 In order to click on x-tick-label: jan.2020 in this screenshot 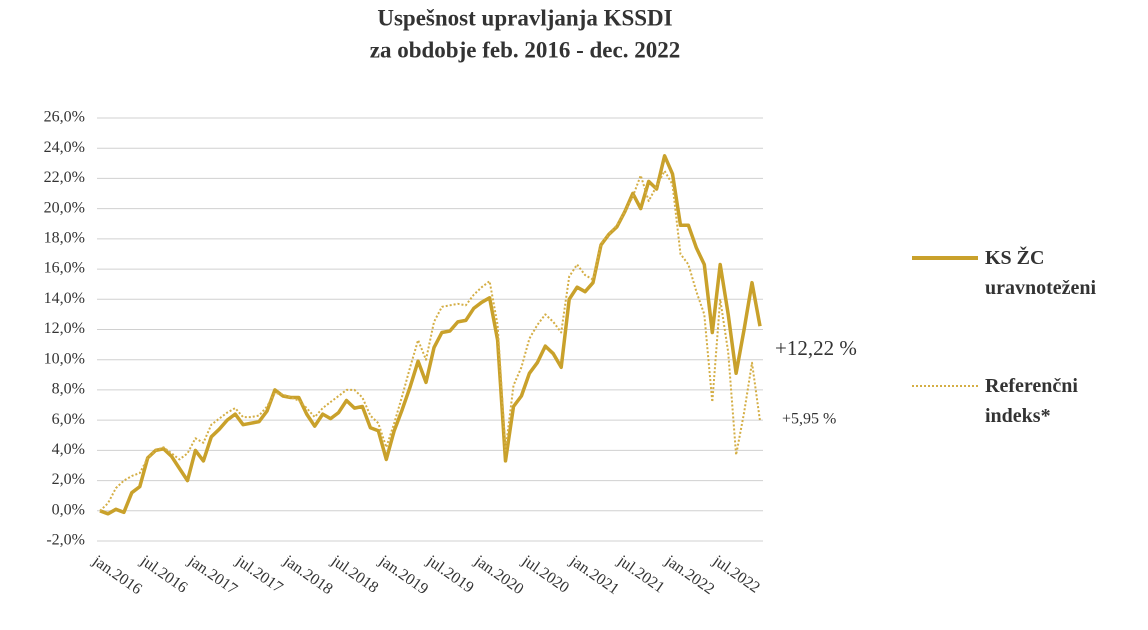, I will do `click(498, 575)`.